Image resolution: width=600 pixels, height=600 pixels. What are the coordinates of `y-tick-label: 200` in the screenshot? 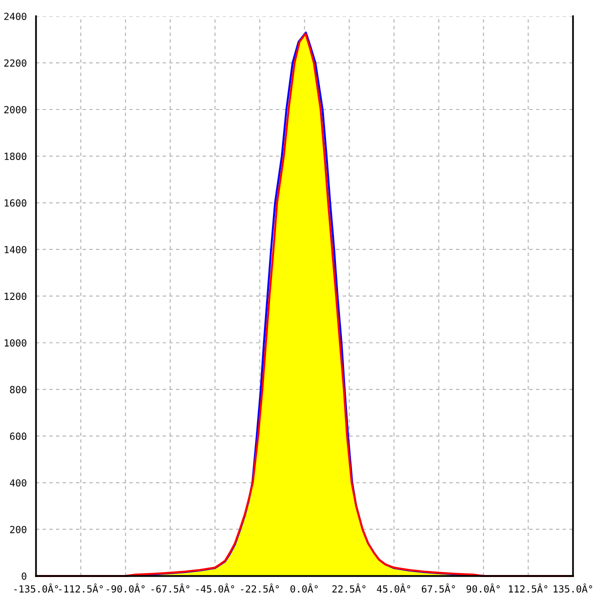 It's located at (18, 530).